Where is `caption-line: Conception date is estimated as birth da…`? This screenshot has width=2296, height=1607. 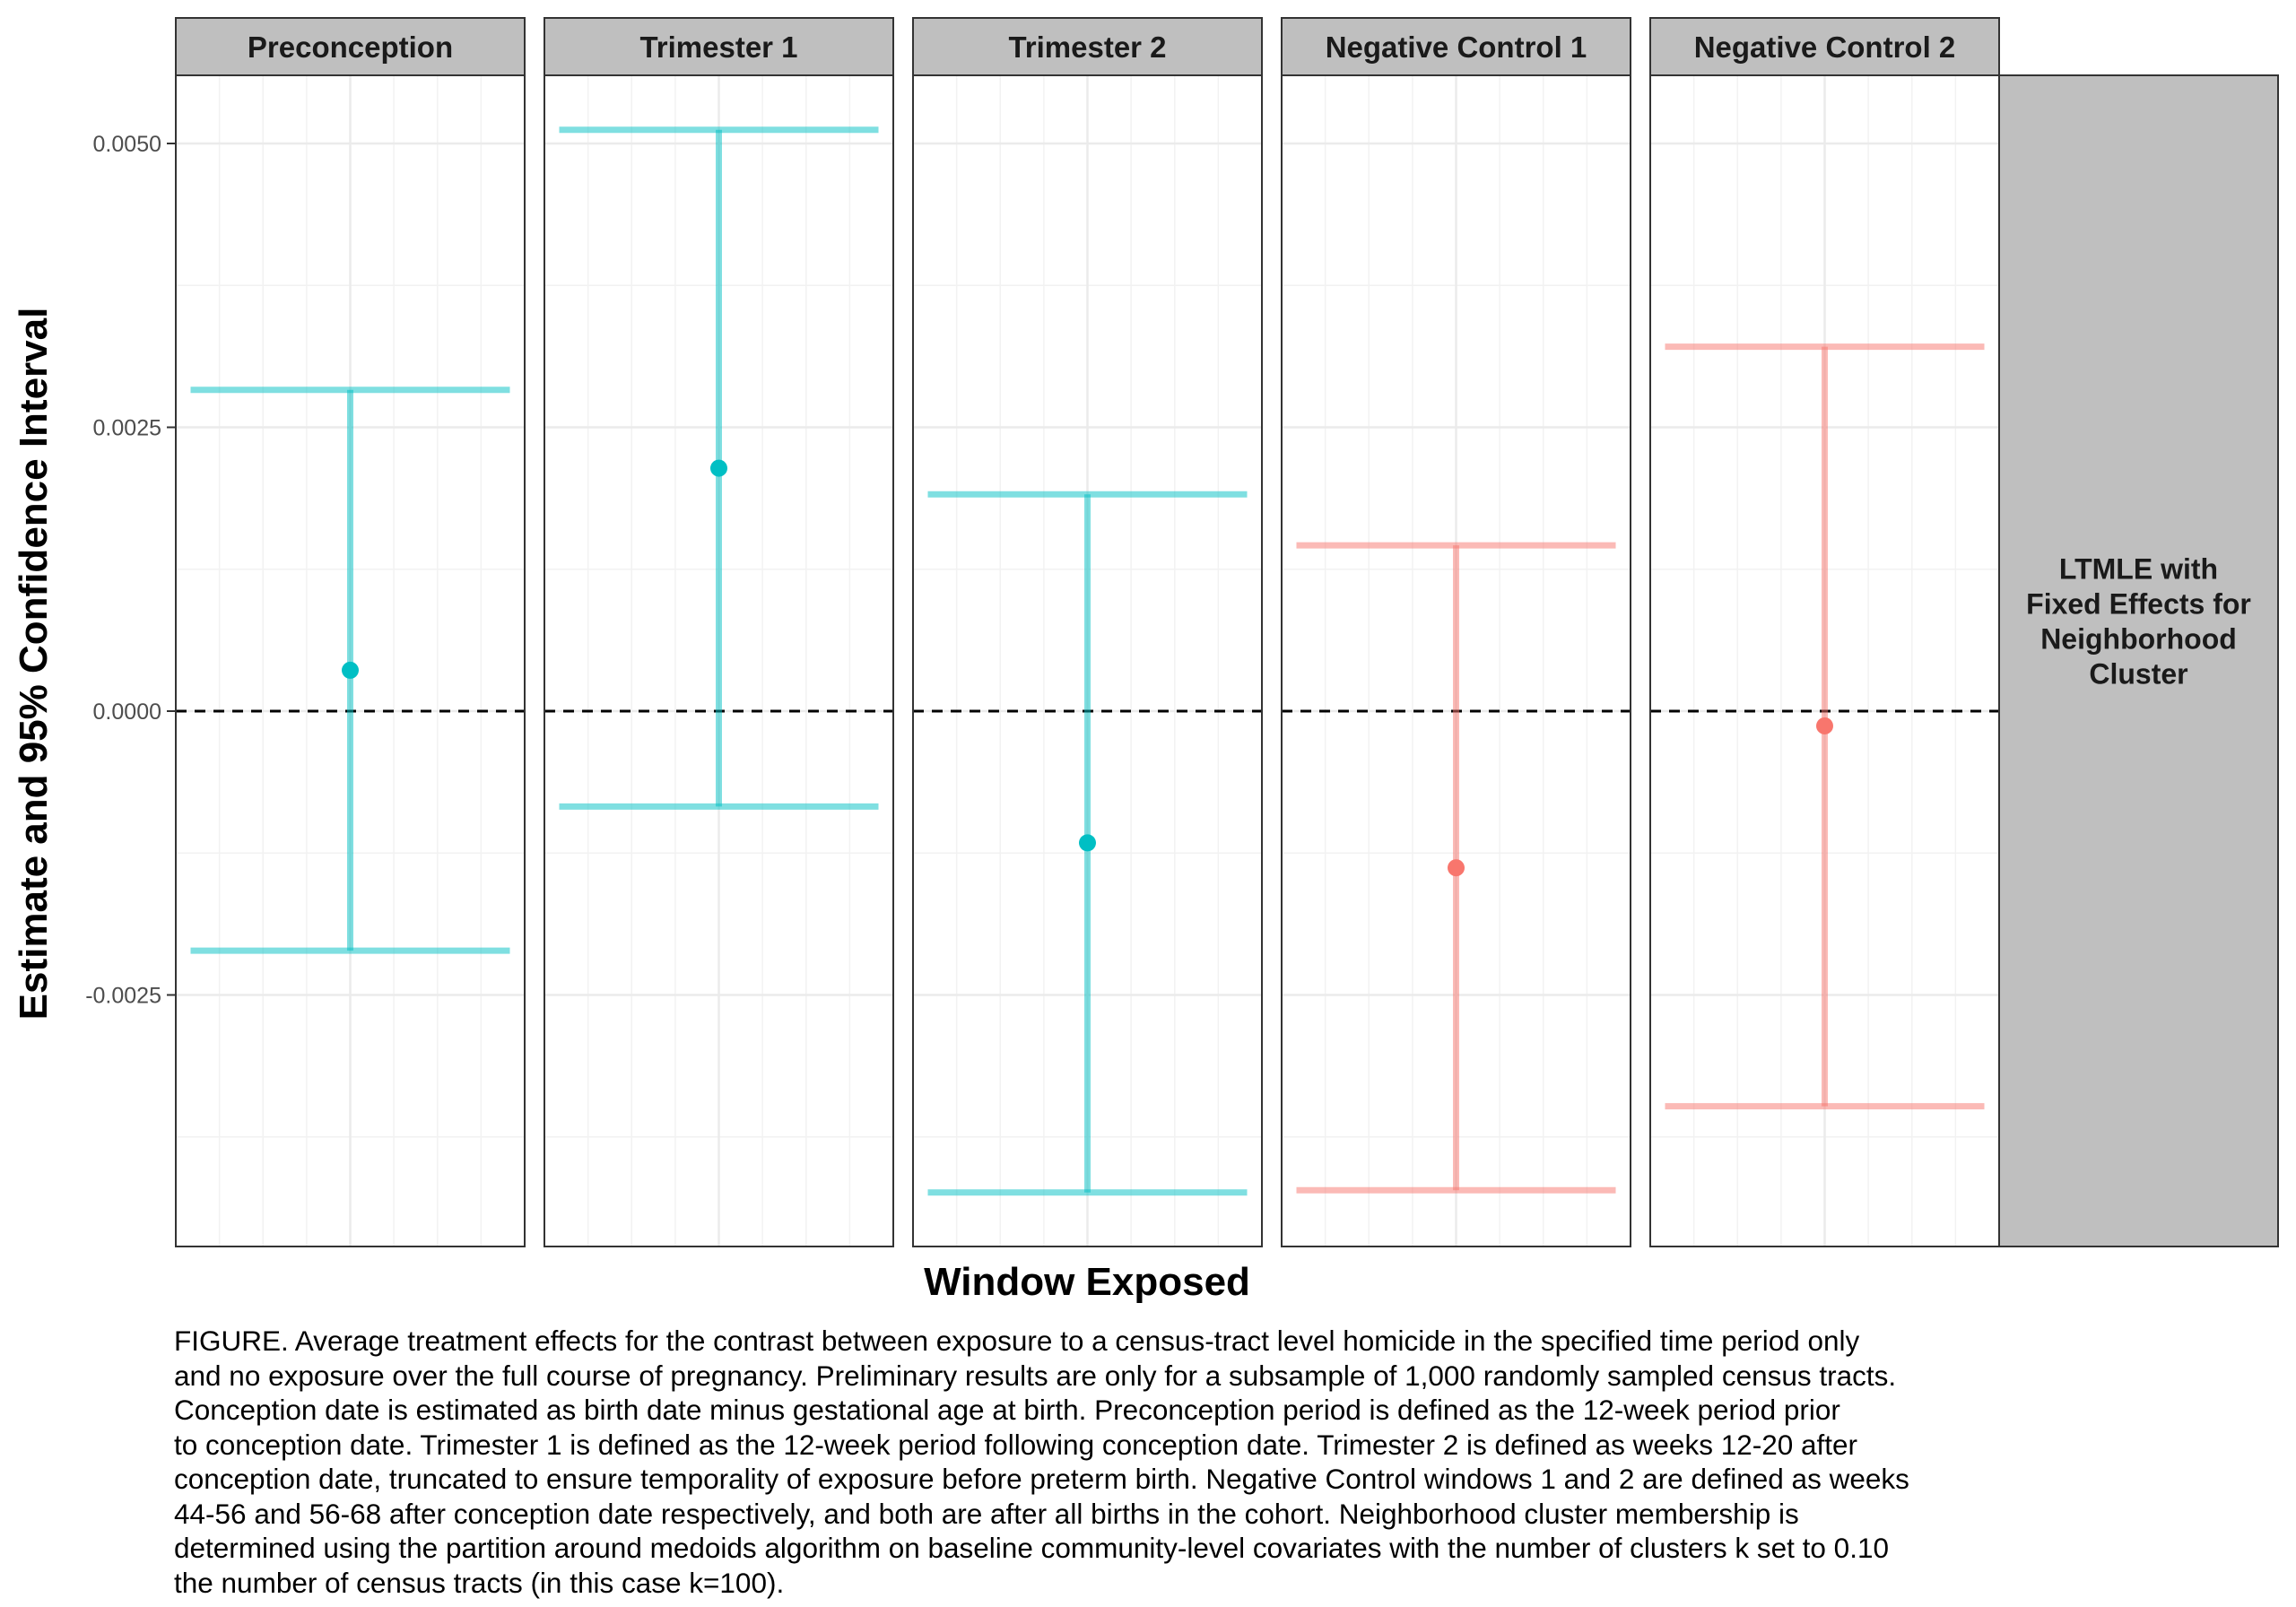 caption-line: Conception date is estimated as birth da… is located at coordinates (1007, 1410).